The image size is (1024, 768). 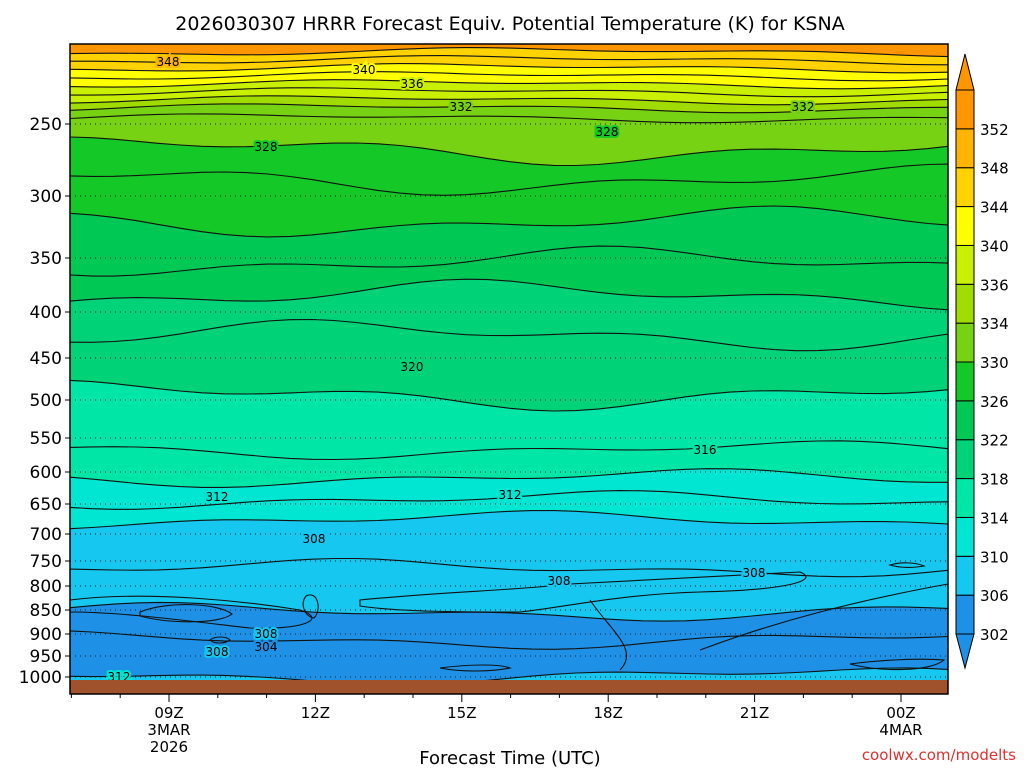 What do you see at coordinates (994, 246) in the screenshot?
I see `colorbar-label: 340` at bounding box center [994, 246].